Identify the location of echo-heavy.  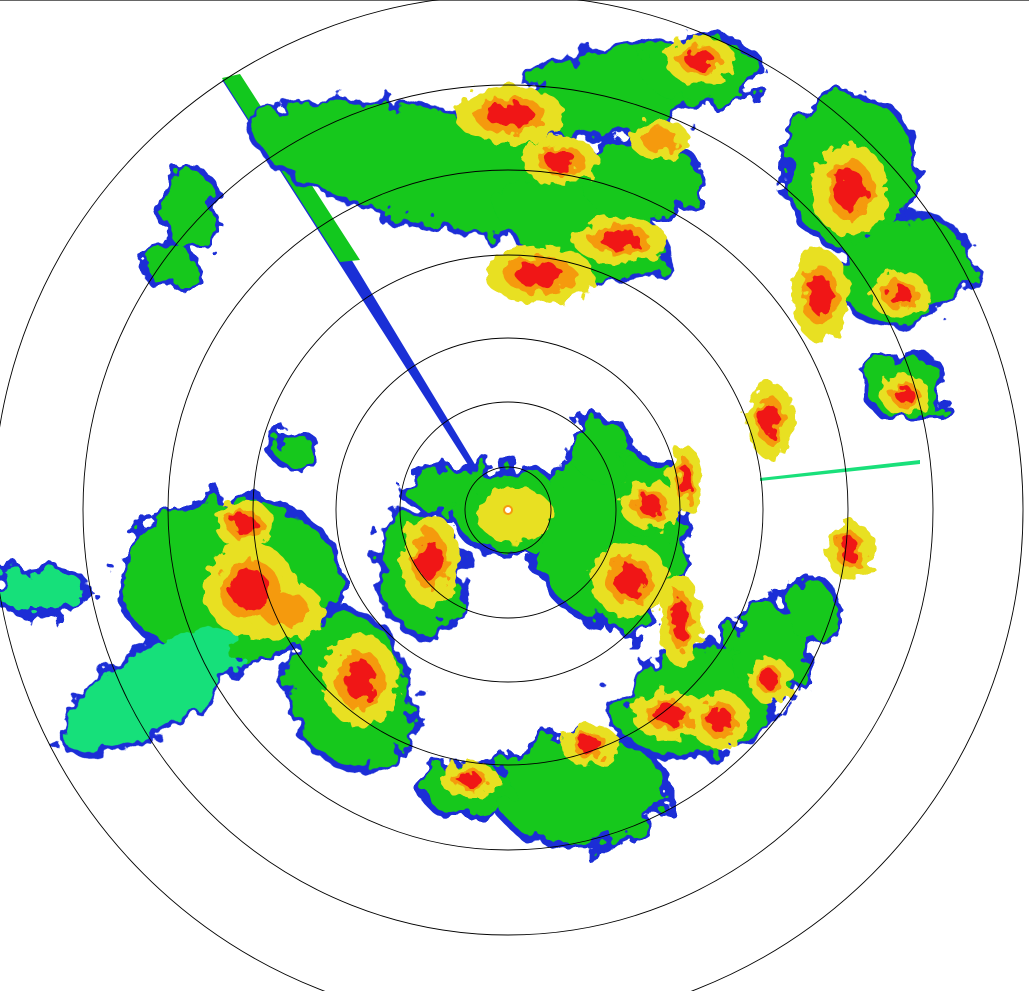
(515, 515).